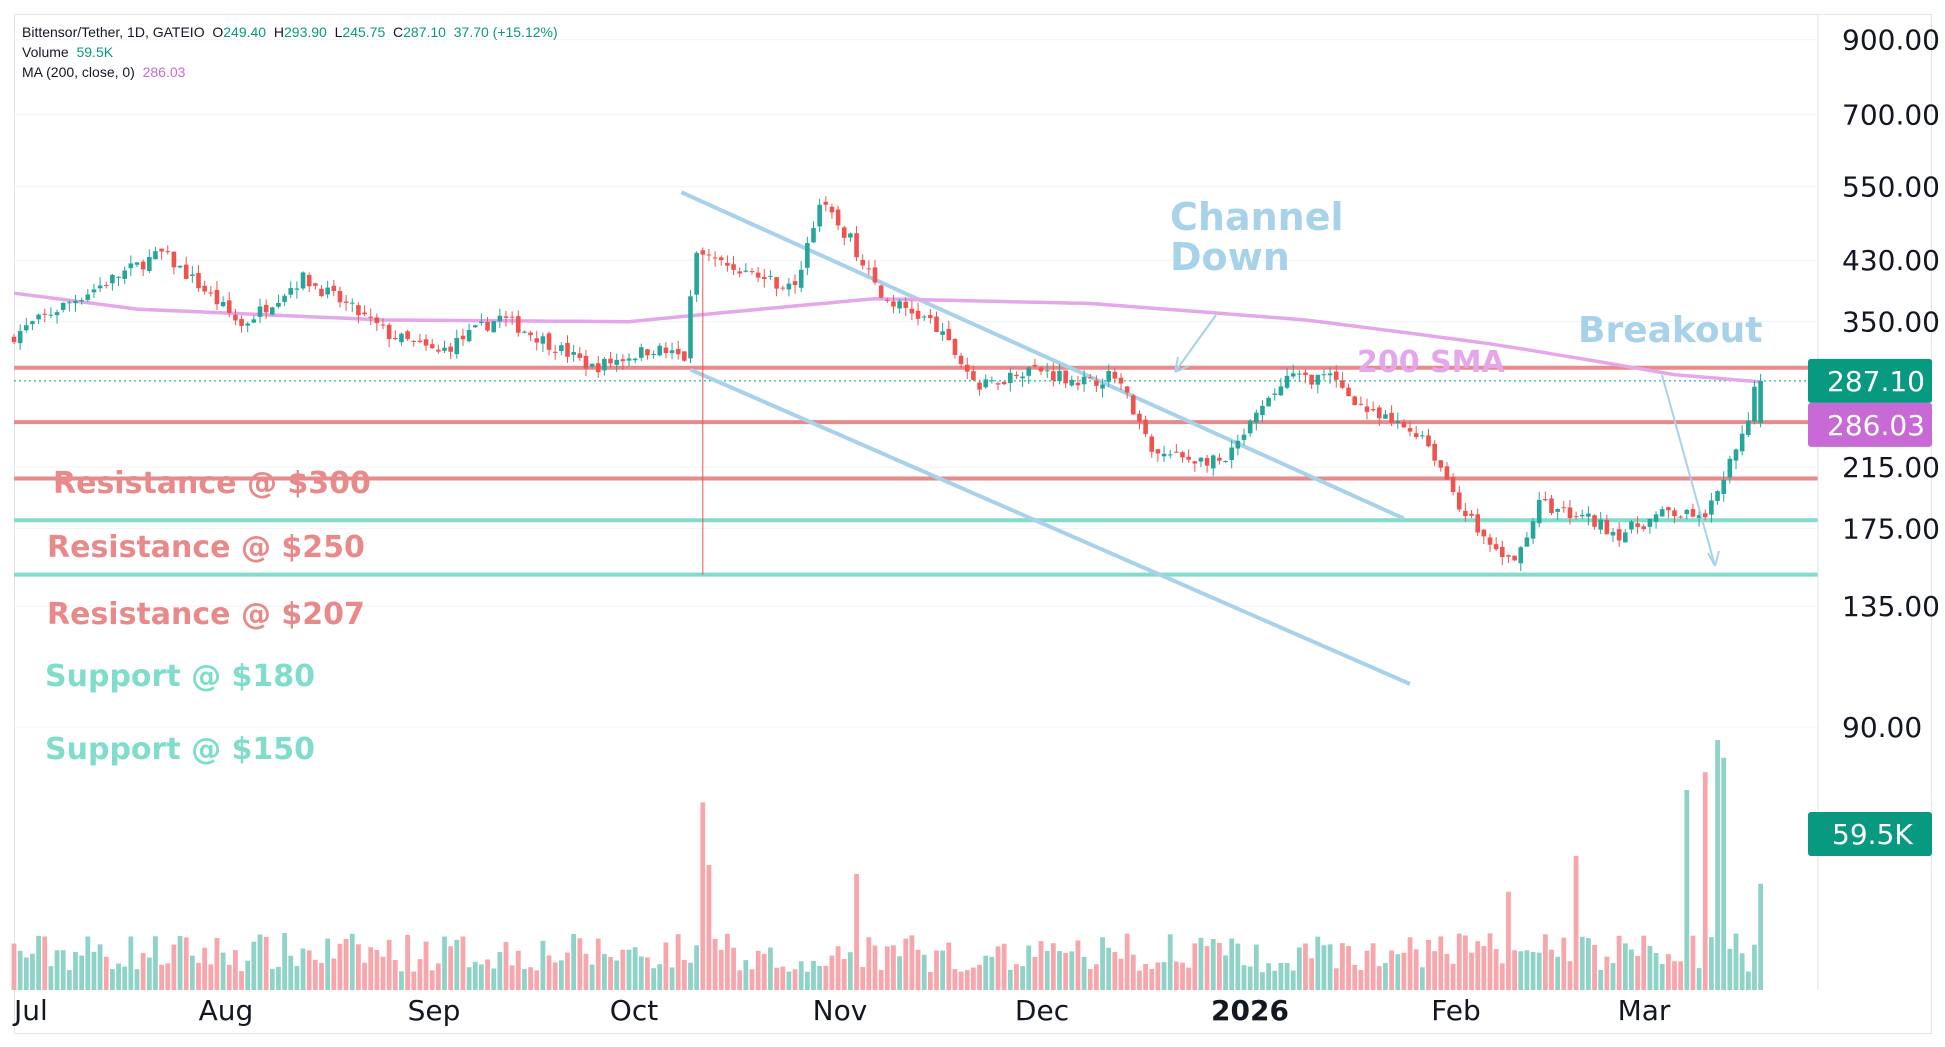  I want to click on x-tick-label: Mar, so click(1644, 1010).